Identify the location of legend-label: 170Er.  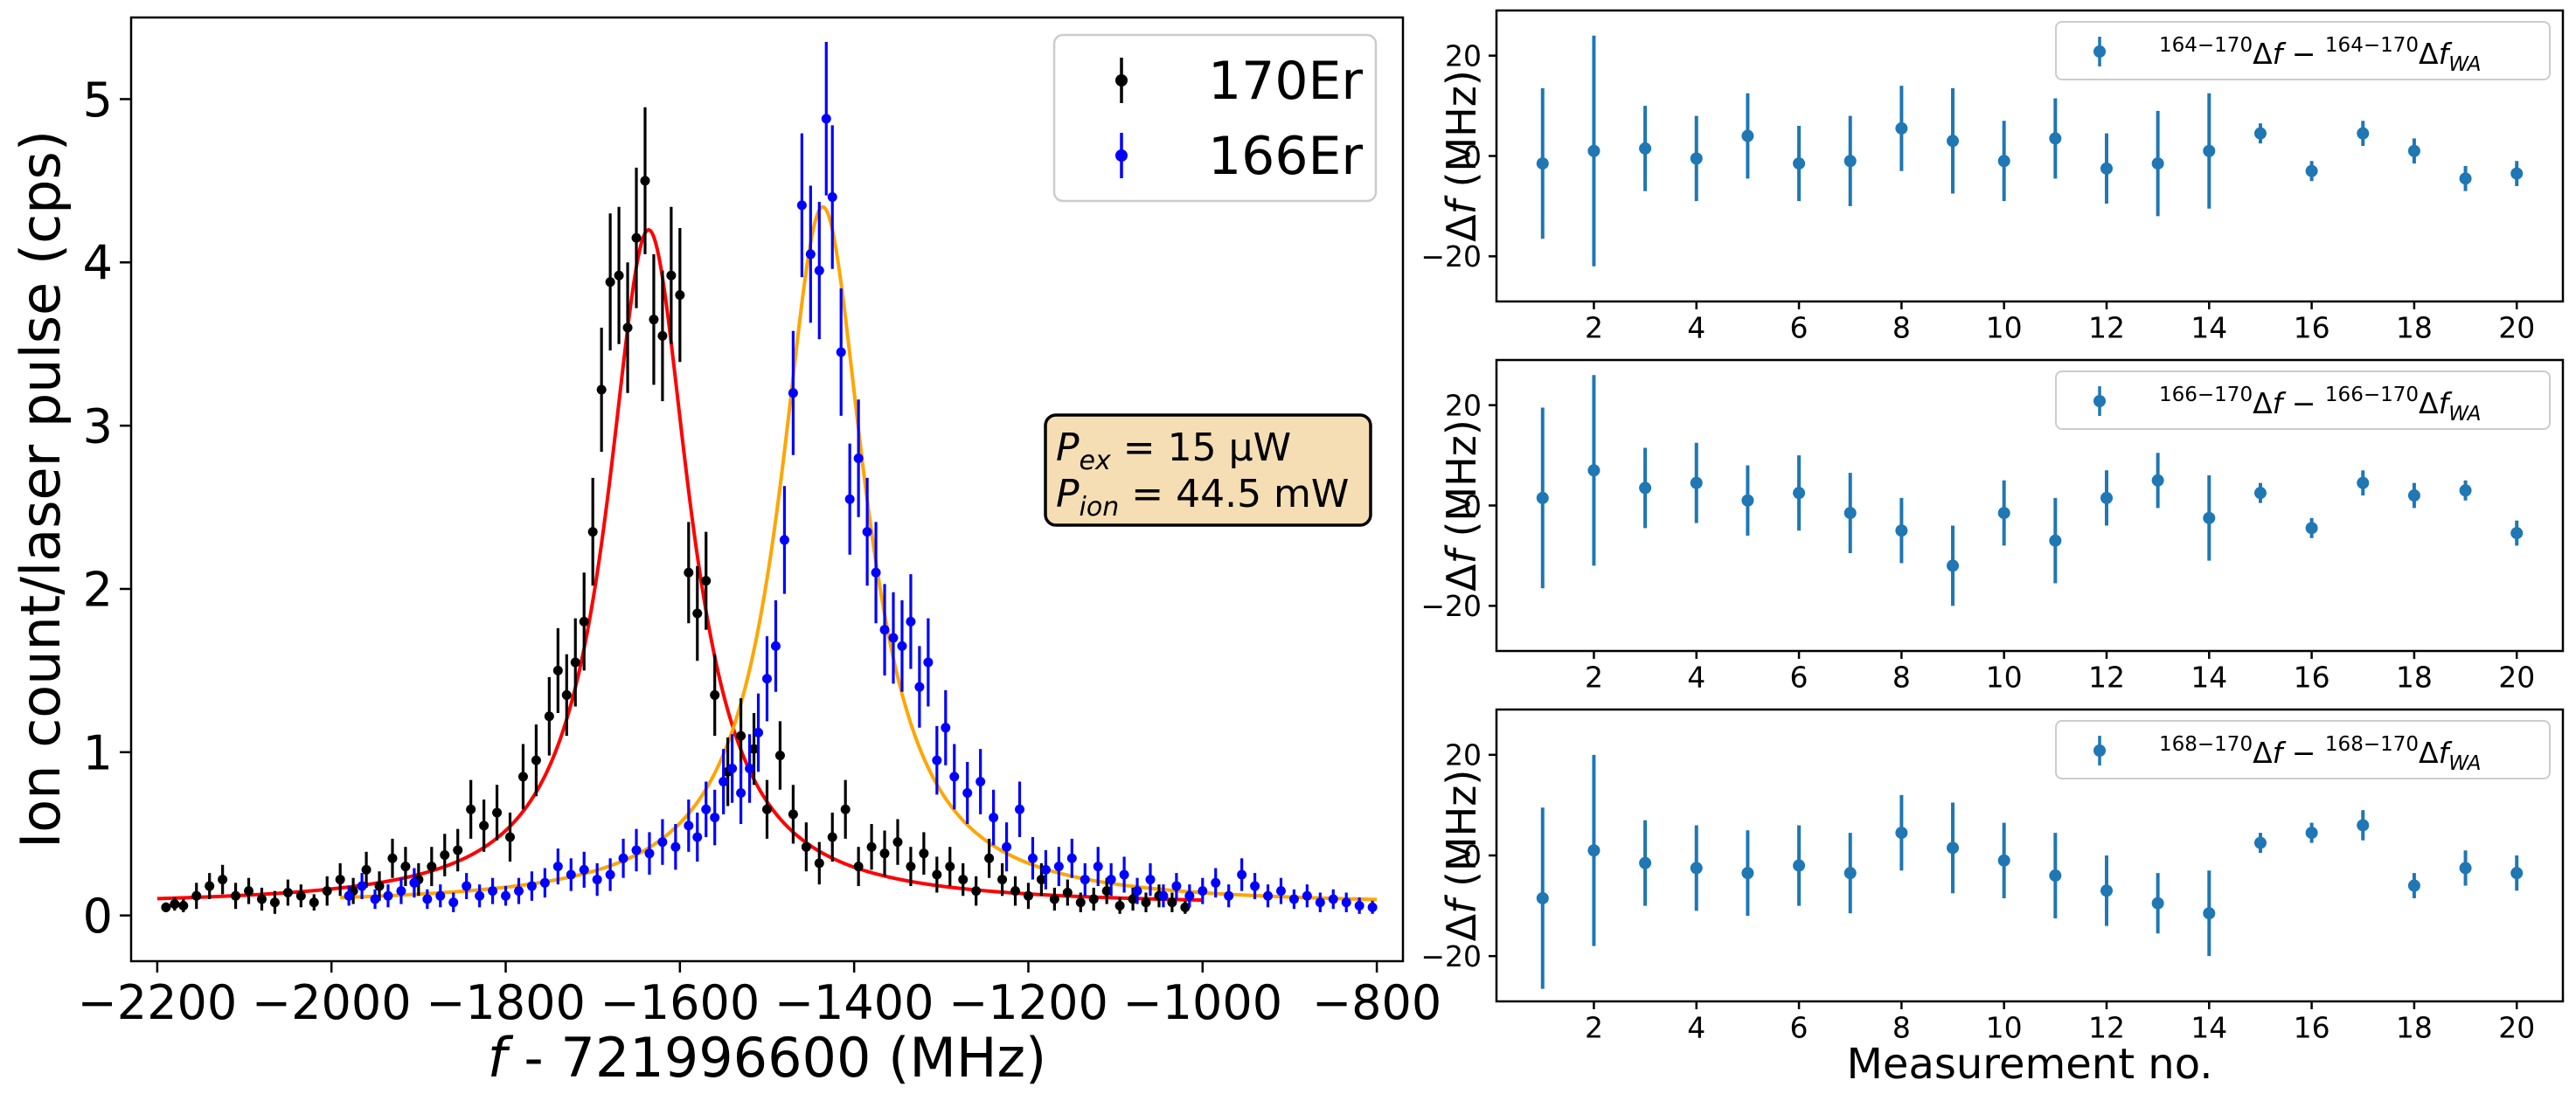
(1285, 81).